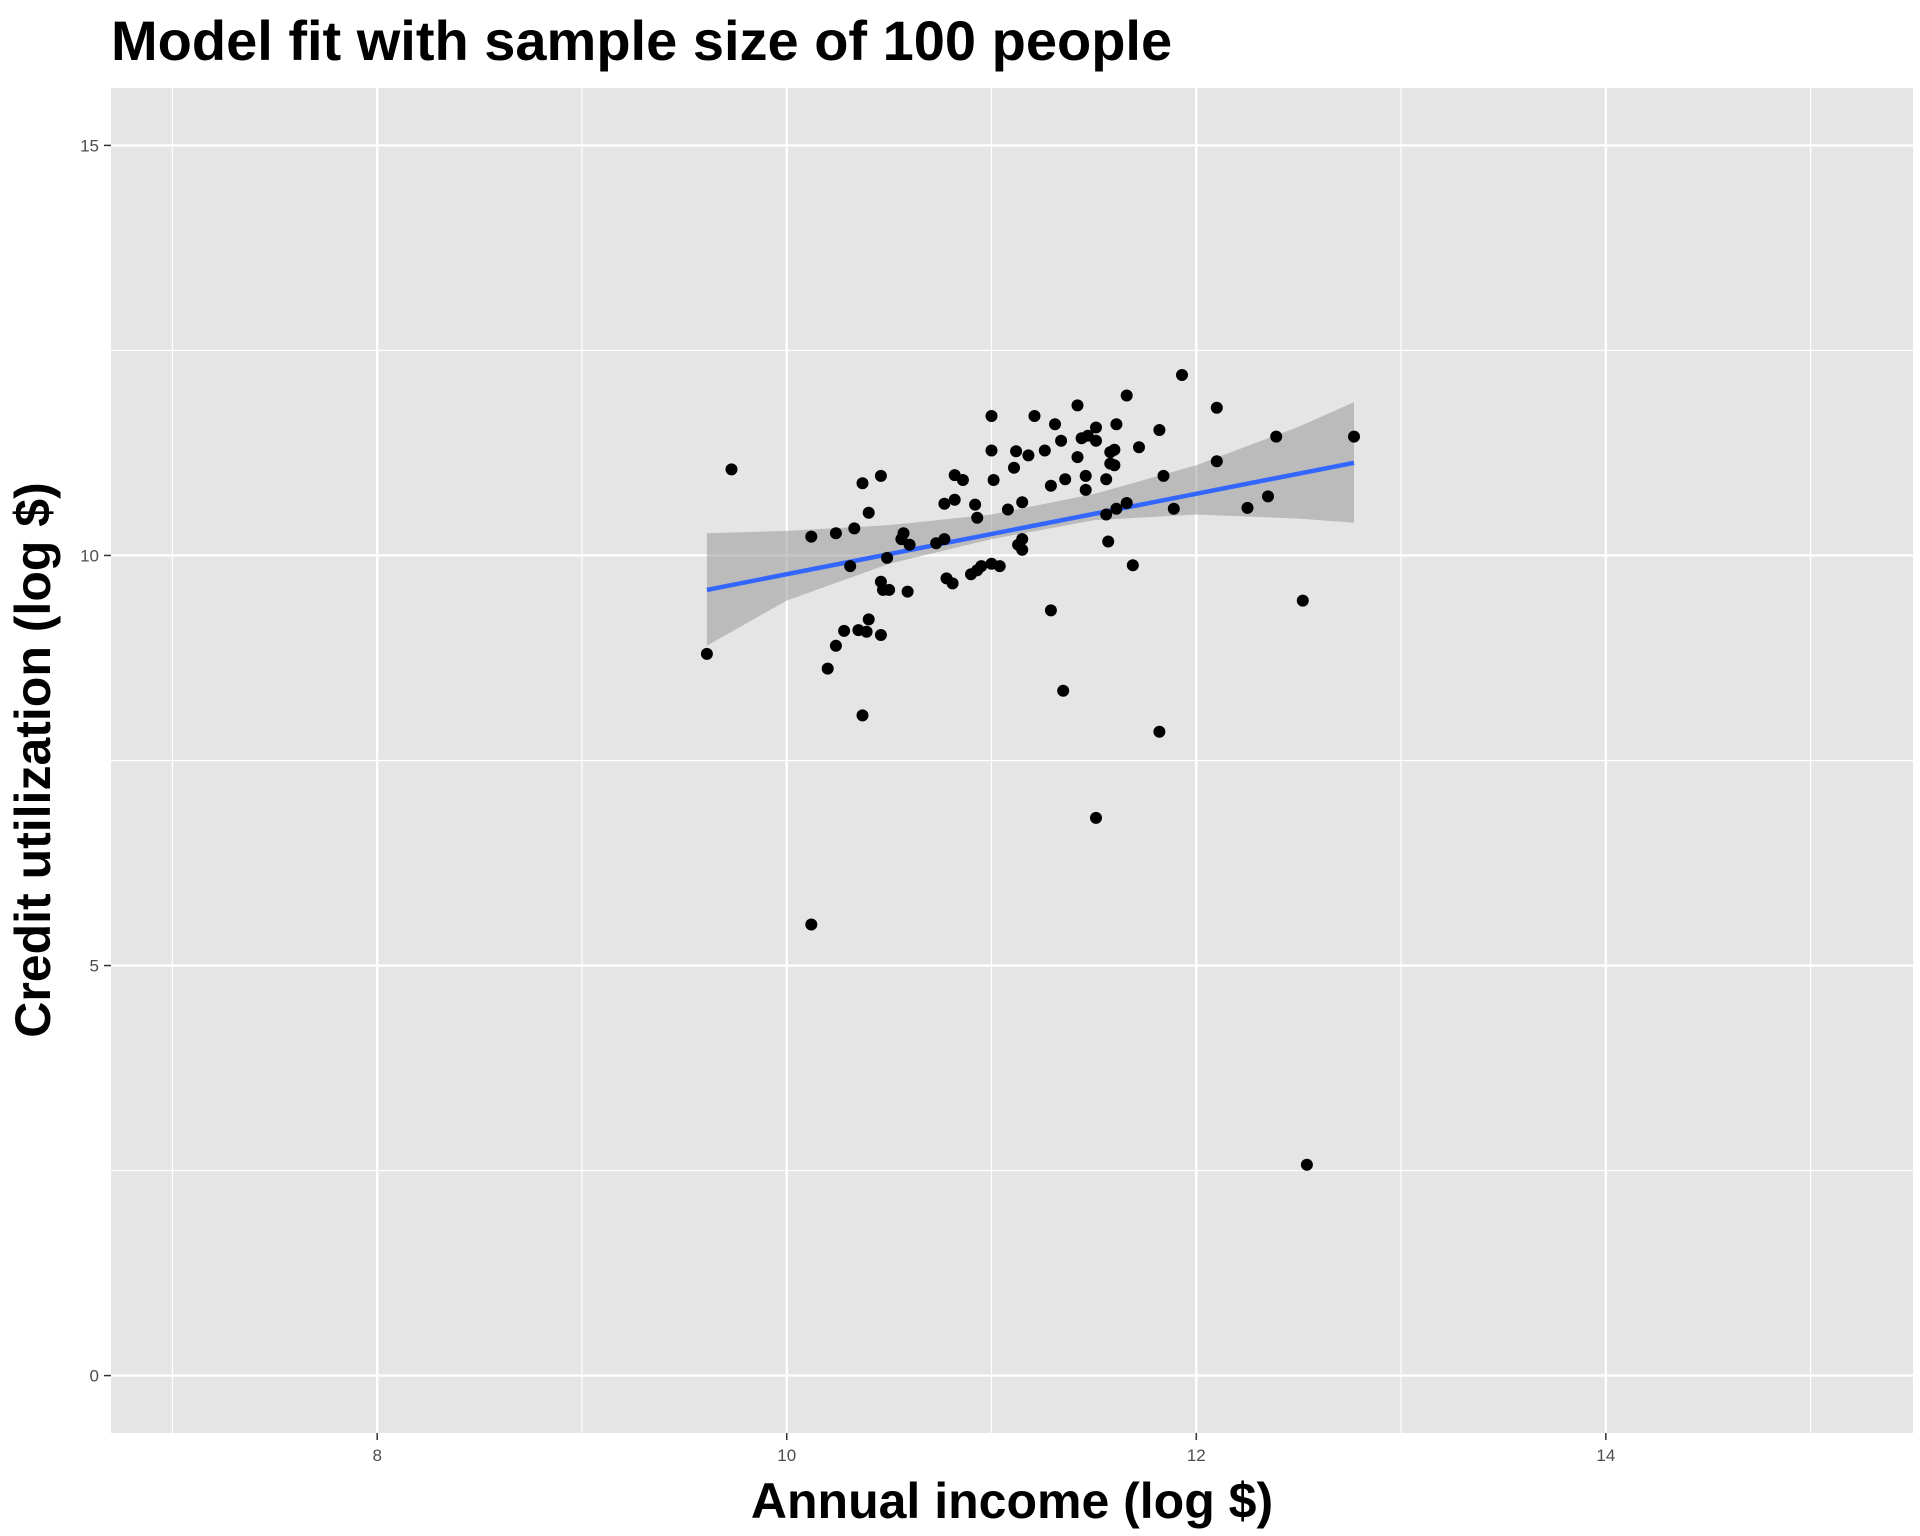  What do you see at coordinates (94, 1376) in the screenshot?
I see `y-tick-label: 0` at bounding box center [94, 1376].